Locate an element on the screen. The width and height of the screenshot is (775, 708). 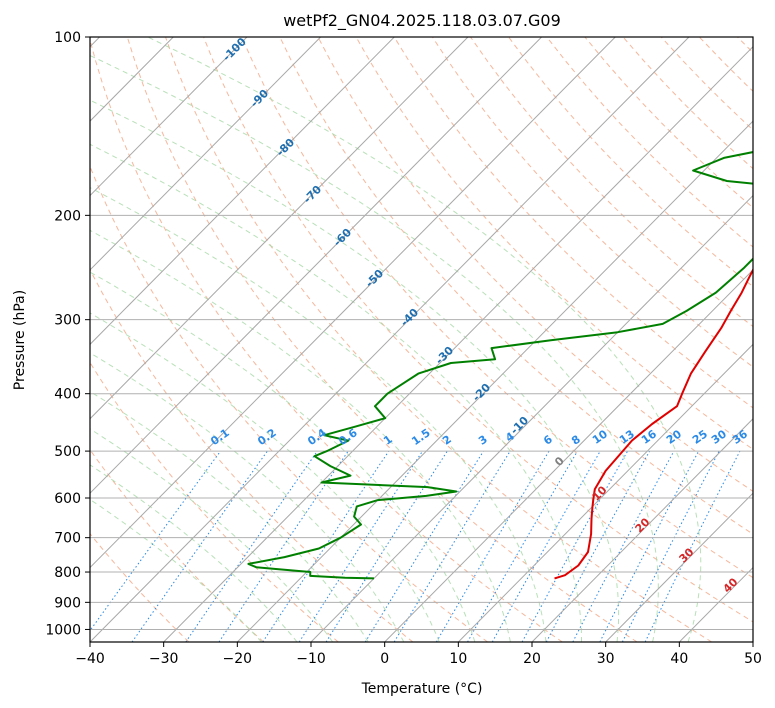
mixing-ratio-label: 25 is located at coordinates (700, 436).